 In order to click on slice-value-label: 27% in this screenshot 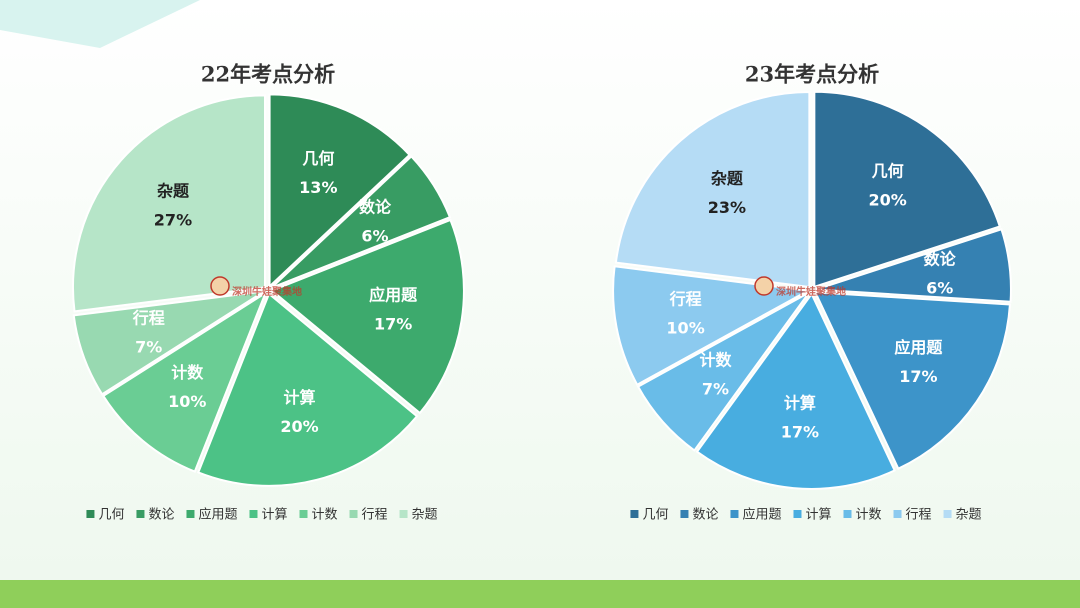, I will do `click(173, 220)`.